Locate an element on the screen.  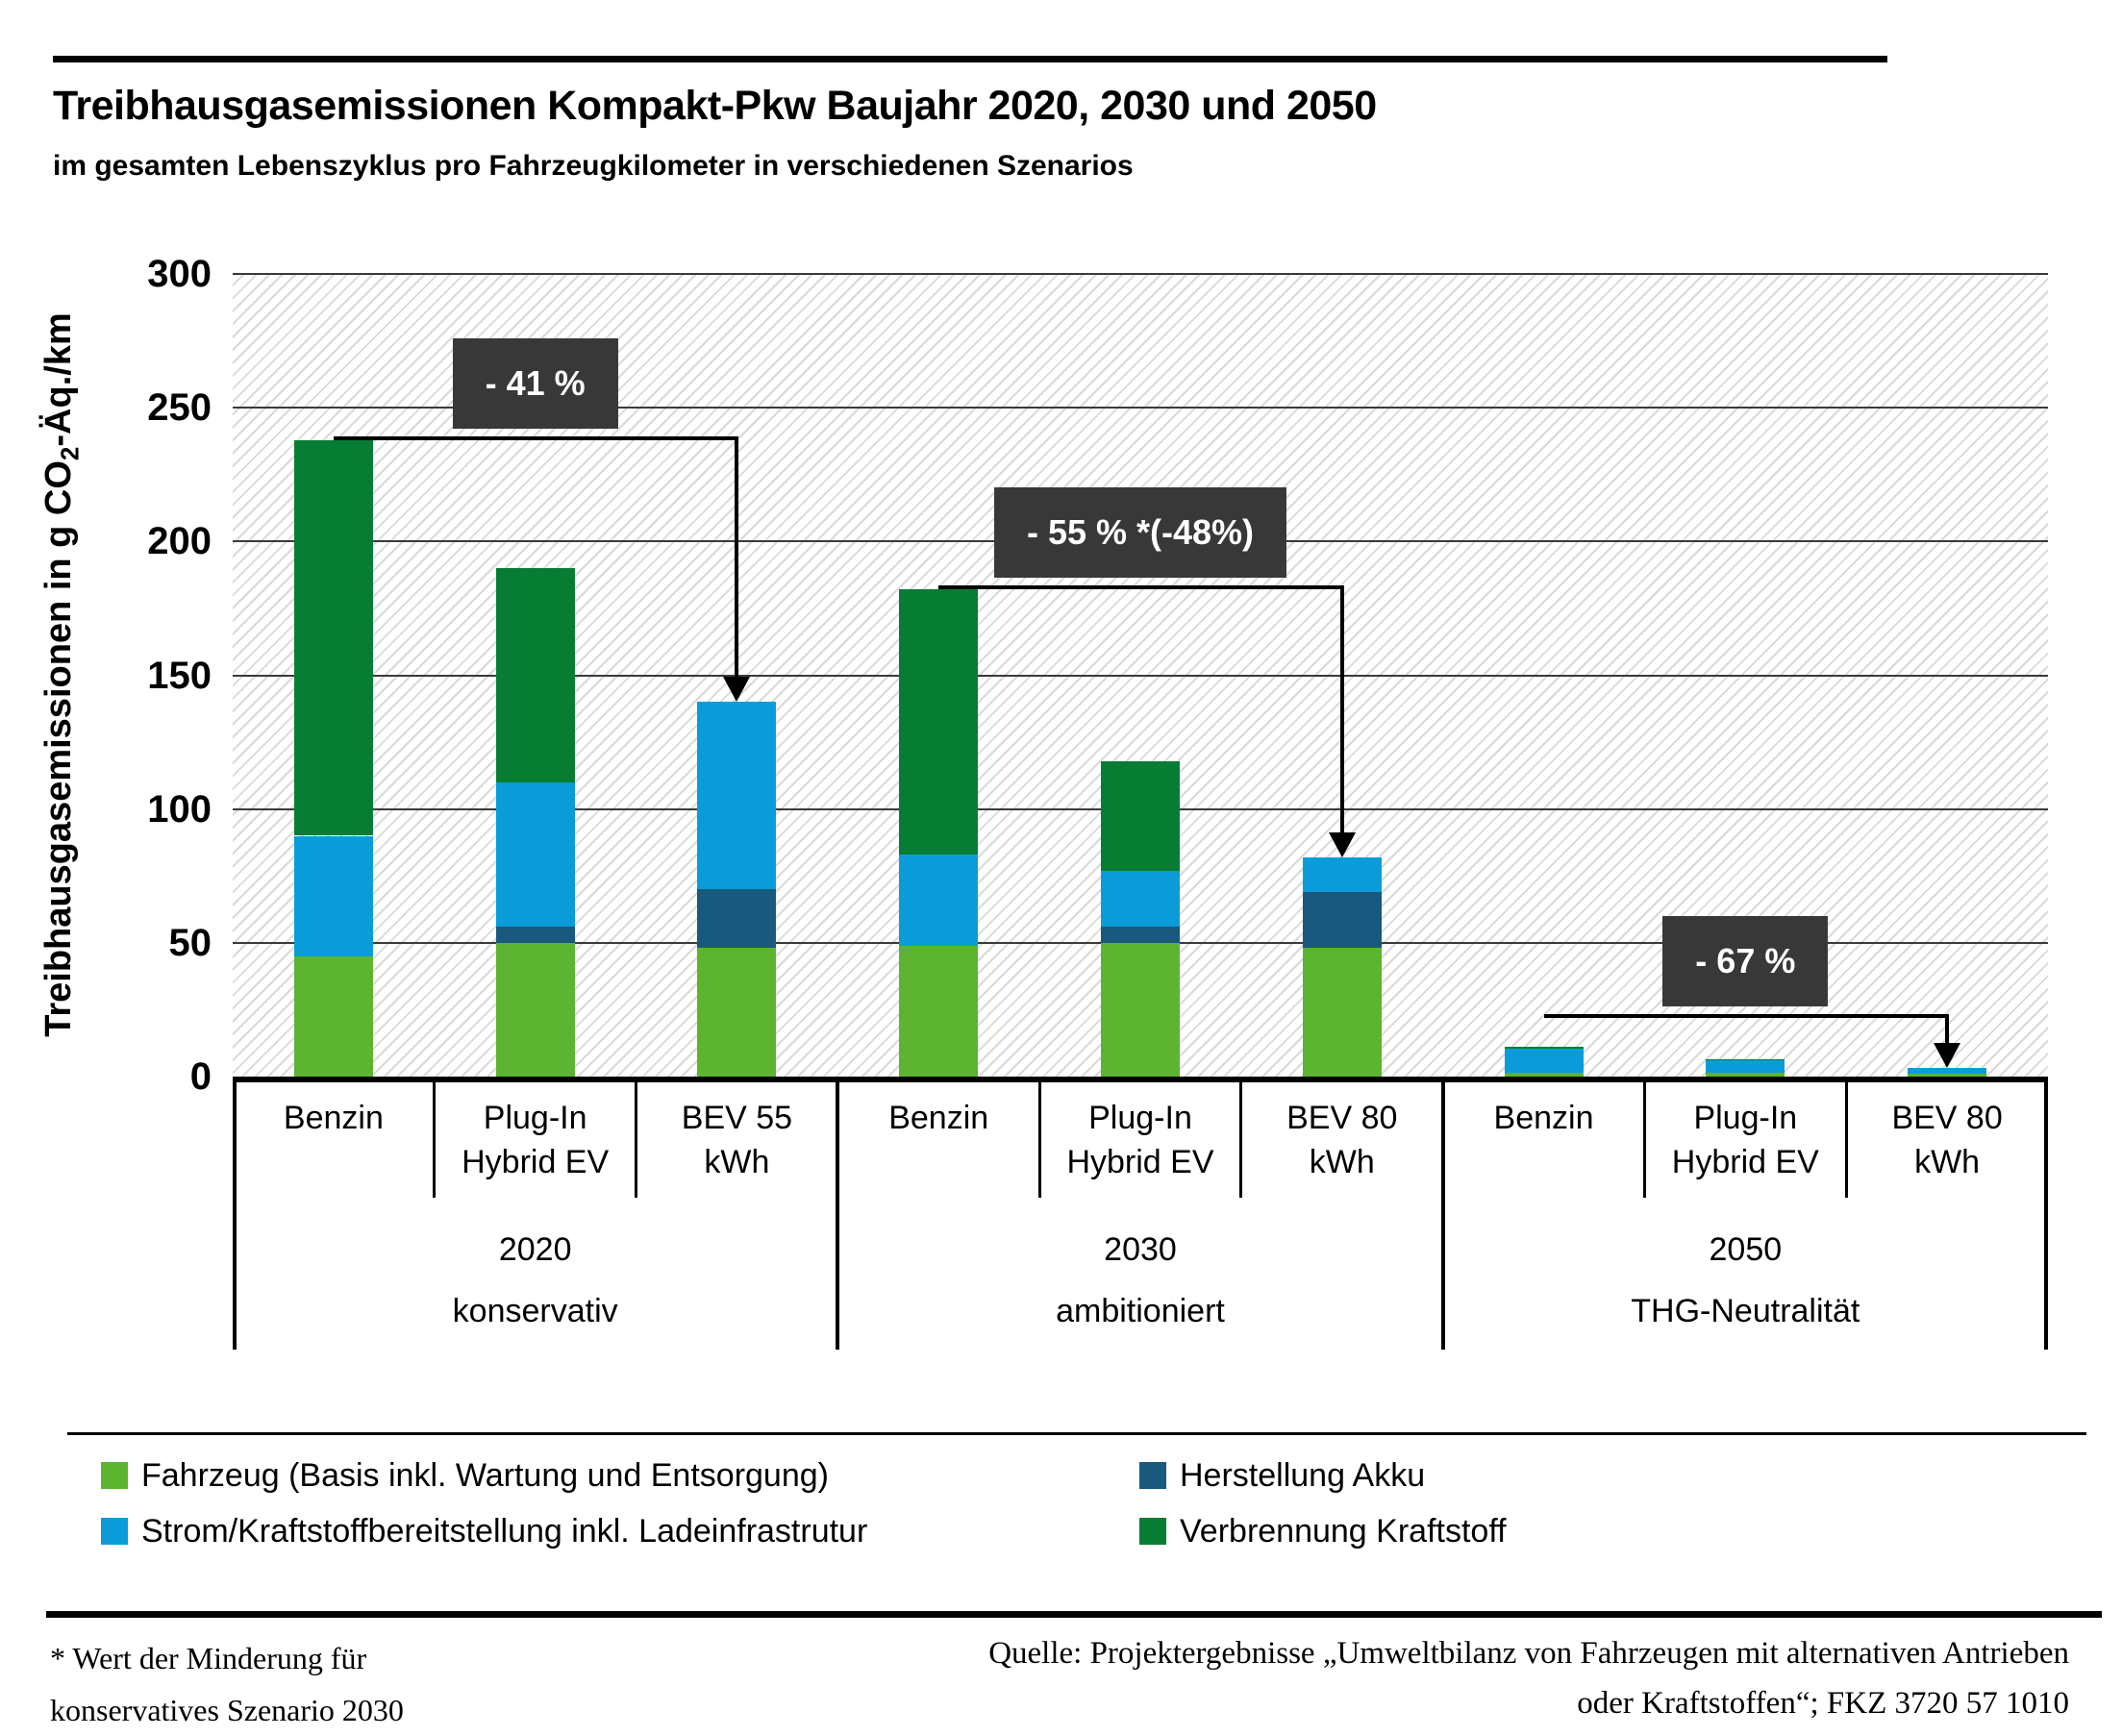
legend-divider-rule is located at coordinates (1076, 1433).